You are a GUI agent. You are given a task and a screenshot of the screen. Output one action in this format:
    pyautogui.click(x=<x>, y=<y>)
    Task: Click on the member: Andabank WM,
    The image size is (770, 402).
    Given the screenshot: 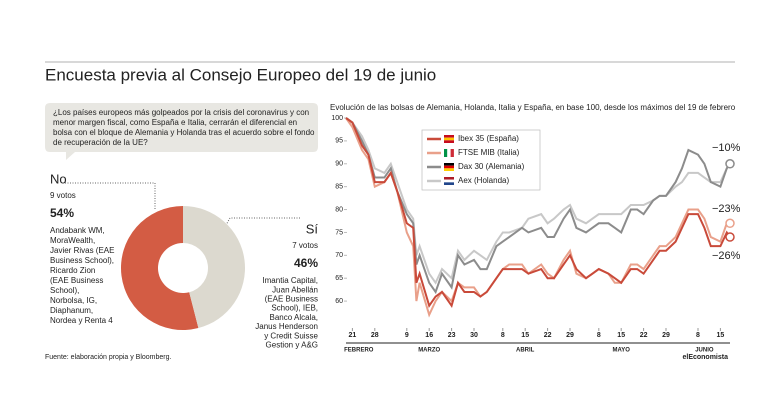 What is the action you would take?
    pyautogui.click(x=77, y=230)
    